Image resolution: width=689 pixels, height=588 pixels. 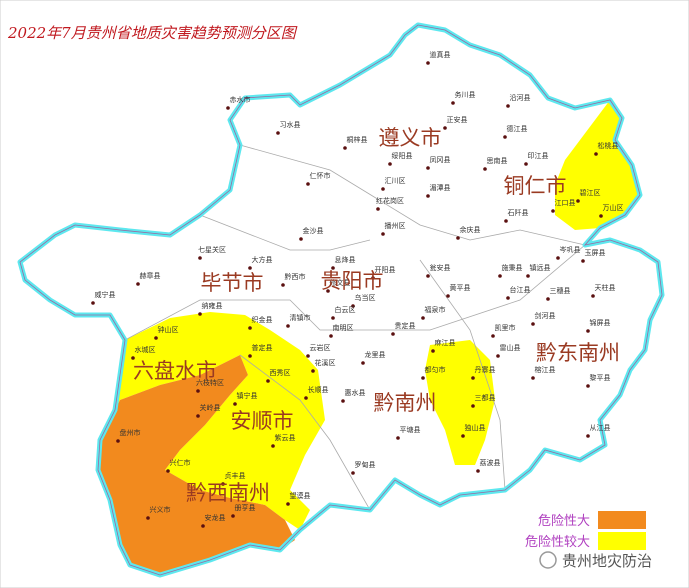 What do you see at coordinates (510, 347) in the screenshot?
I see `county-label: 雷山县` at bounding box center [510, 347].